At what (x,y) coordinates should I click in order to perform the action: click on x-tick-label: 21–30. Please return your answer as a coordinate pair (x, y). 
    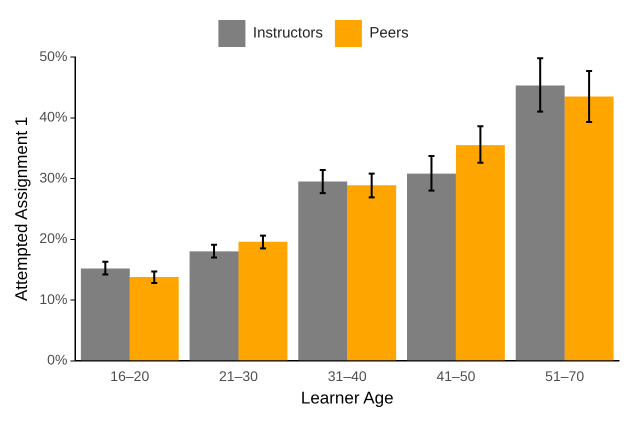
    Looking at the image, I should click on (238, 376).